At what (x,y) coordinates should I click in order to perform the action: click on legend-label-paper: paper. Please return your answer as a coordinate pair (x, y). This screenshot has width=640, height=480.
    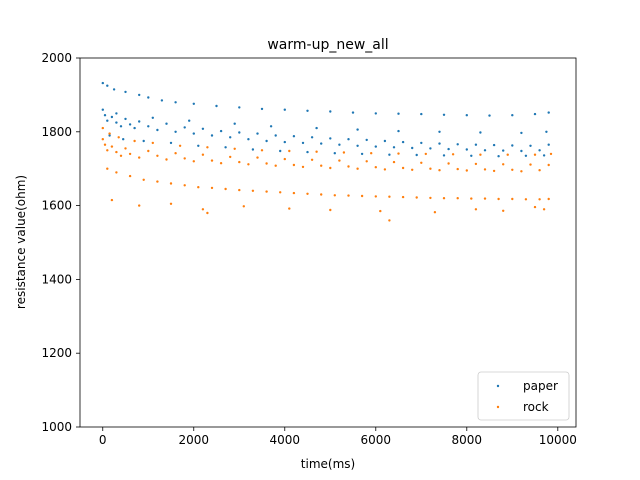
    Looking at the image, I should click on (540, 386).